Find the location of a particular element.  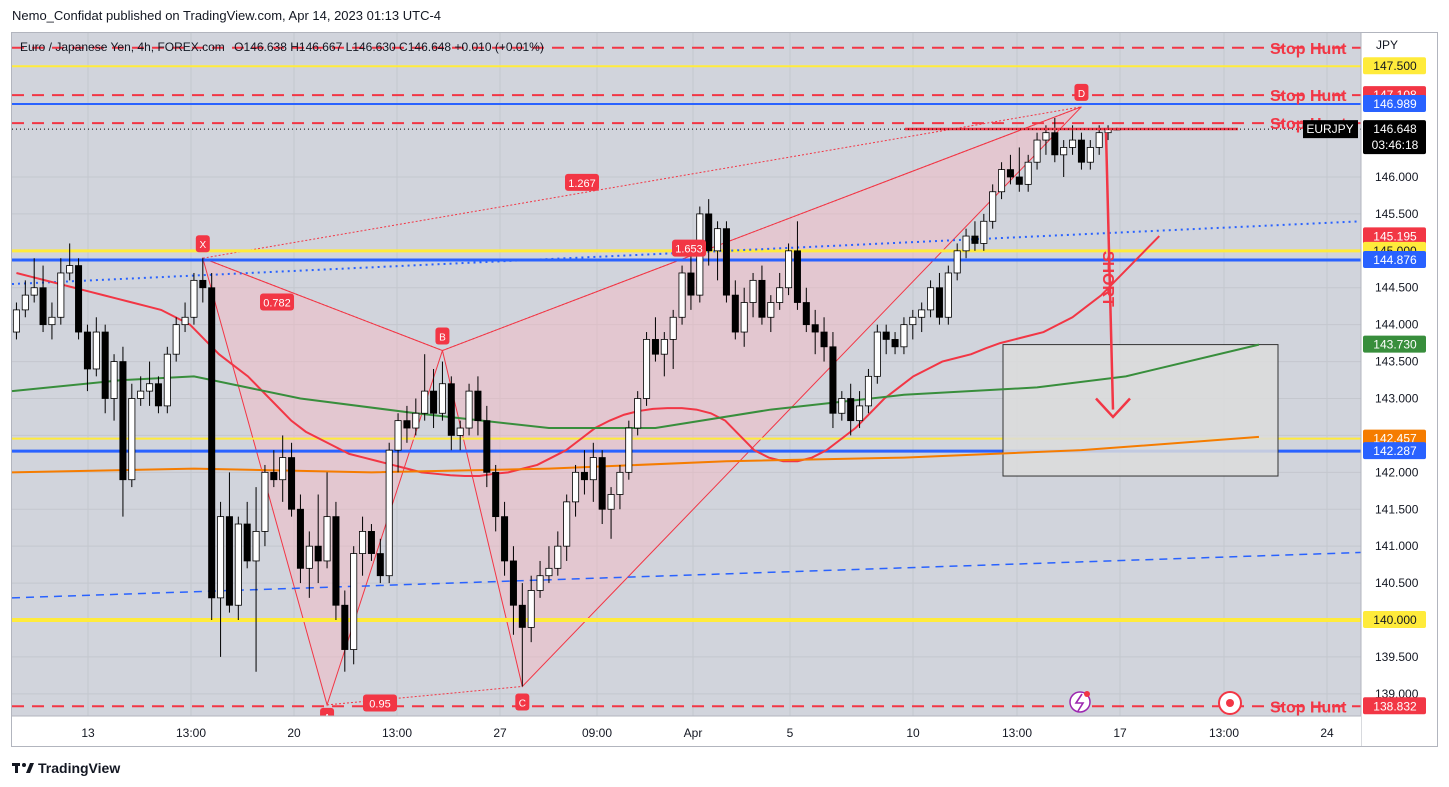

ema-orange-line is located at coordinates (635, 454).